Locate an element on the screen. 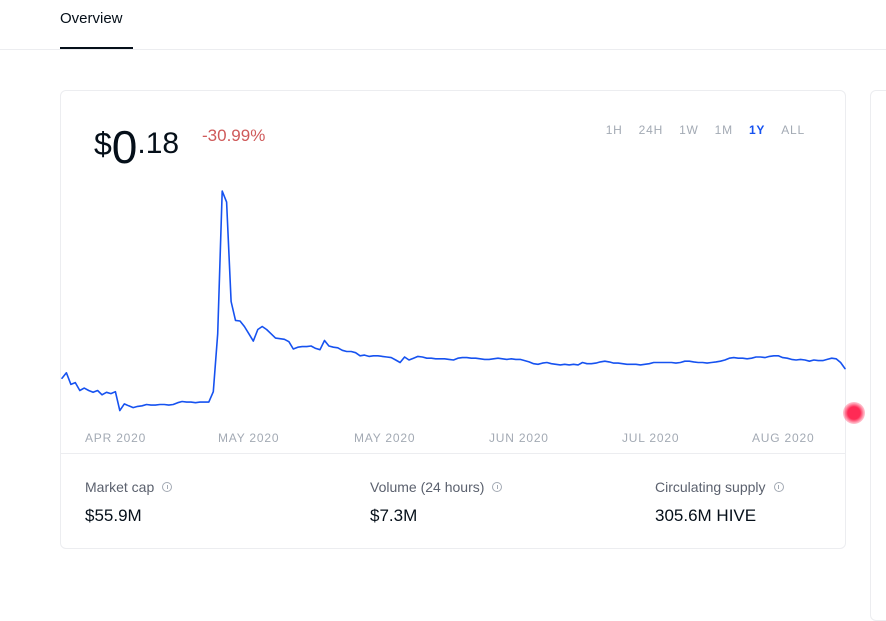  stat-volume-label-row: Volume (24 hours) is located at coordinates (436, 487).